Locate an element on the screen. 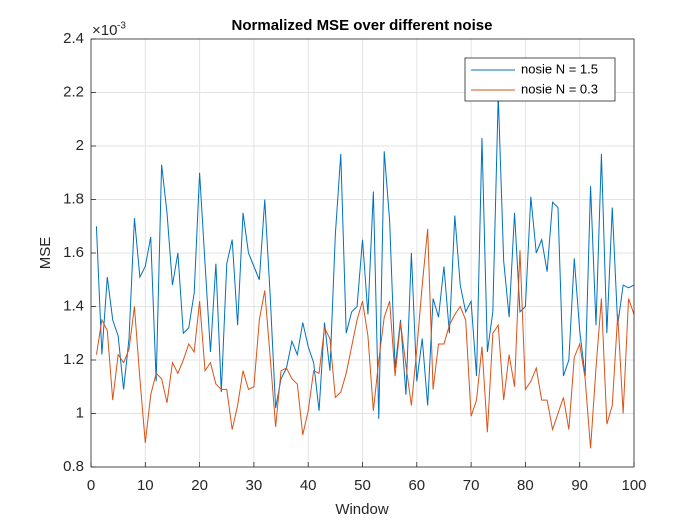  x-tick-label: 40 is located at coordinates (308, 485).